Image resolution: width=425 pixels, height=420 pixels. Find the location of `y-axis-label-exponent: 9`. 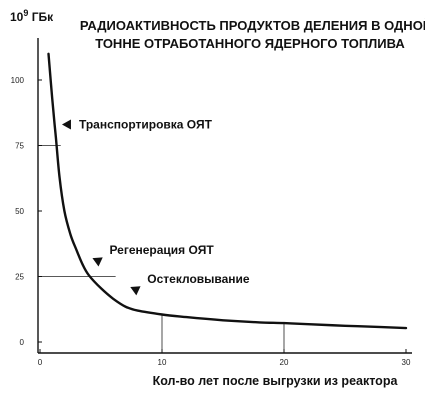

y-axis-label-exponent: 9 is located at coordinates (25, 13).